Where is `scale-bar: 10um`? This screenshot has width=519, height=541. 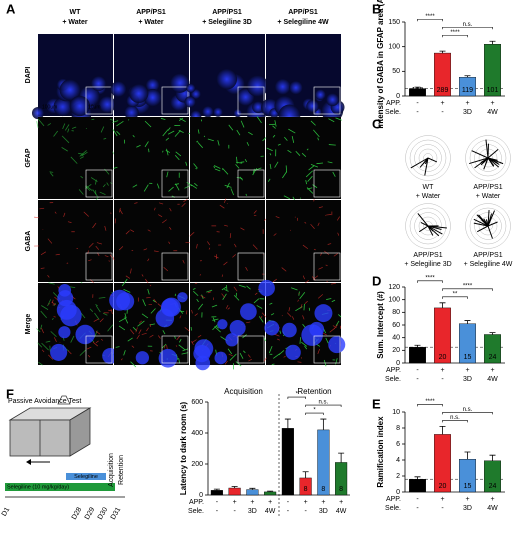
scale-bar: 10um is located at coordinates (94, 107).